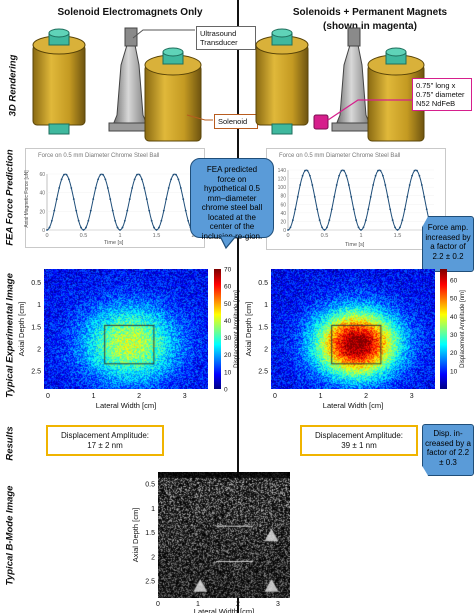 The image size is (474, 613). What do you see at coordinates (114, 243) in the screenshot?
I see `fea-left-xlabel: Time [s]` at bounding box center [114, 243].